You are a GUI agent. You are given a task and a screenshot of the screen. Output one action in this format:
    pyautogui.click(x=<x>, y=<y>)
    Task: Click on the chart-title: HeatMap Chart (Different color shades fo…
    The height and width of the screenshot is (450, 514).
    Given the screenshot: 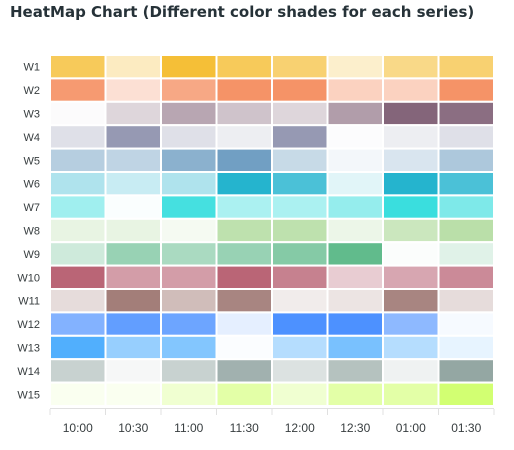 What is the action you would take?
    pyautogui.click(x=242, y=12)
    